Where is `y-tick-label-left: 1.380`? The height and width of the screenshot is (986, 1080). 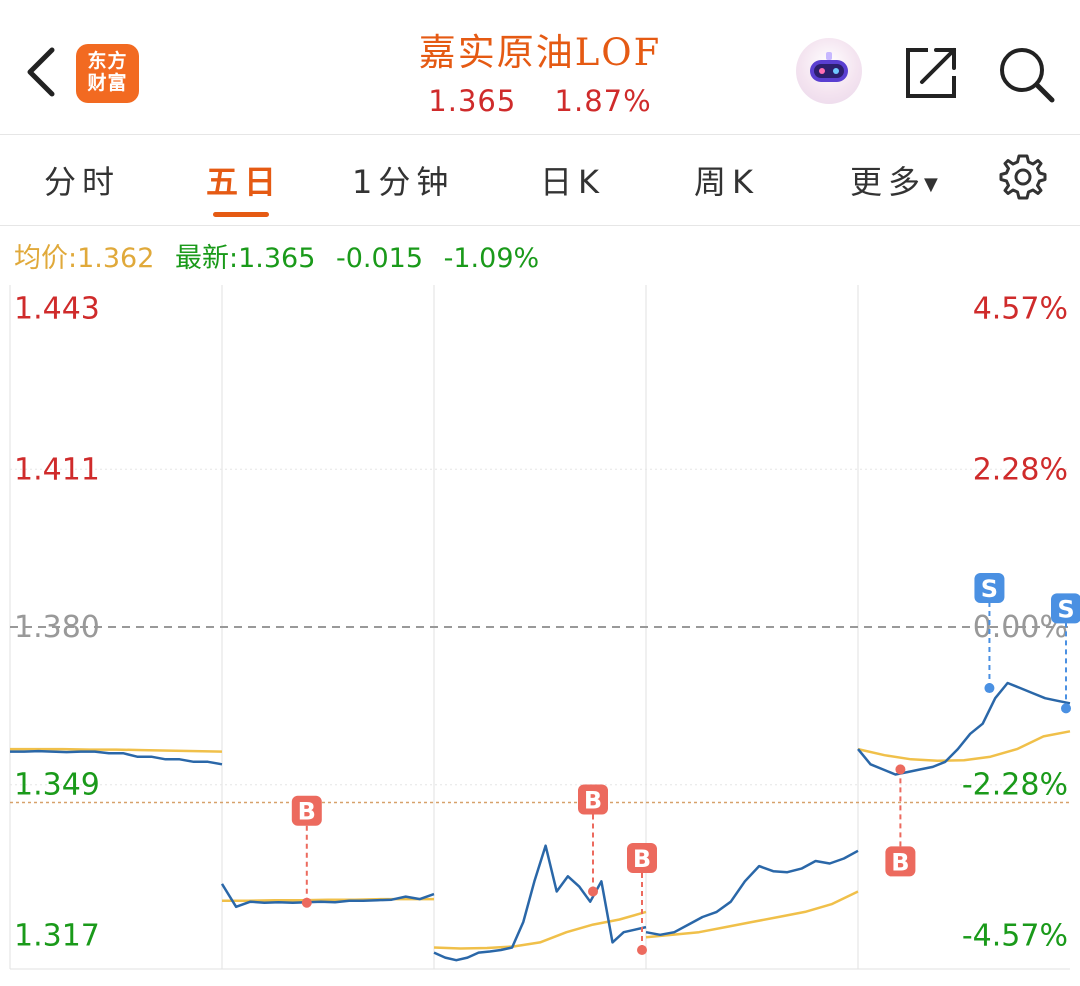
y-tick-label-left: 1.380 is located at coordinates (57, 627).